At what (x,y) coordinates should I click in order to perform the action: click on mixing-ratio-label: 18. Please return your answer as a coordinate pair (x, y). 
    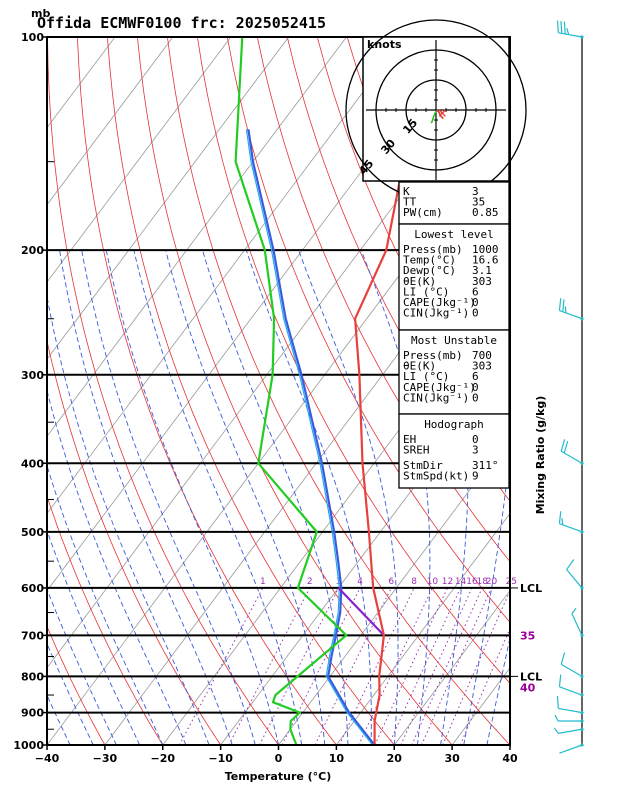
    Looking at the image, I should click on (483, 582).